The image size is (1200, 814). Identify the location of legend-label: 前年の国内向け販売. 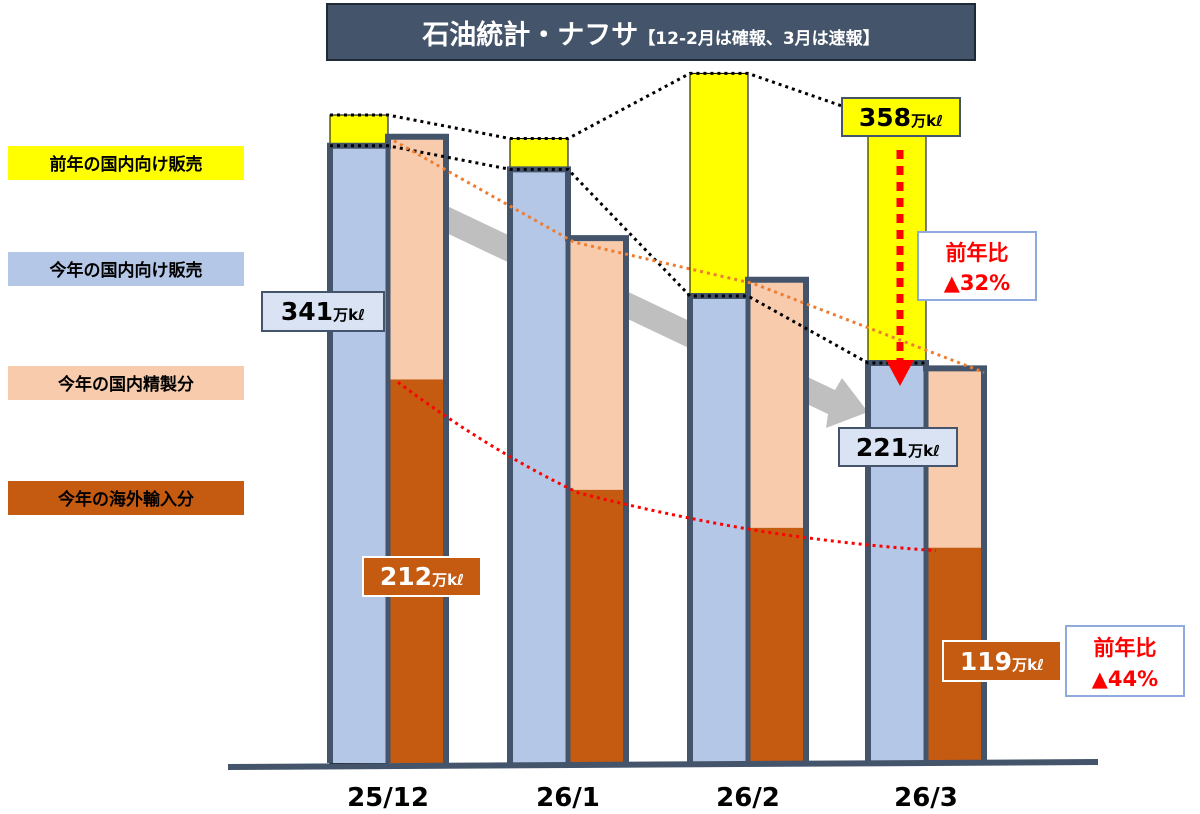
(126, 164).